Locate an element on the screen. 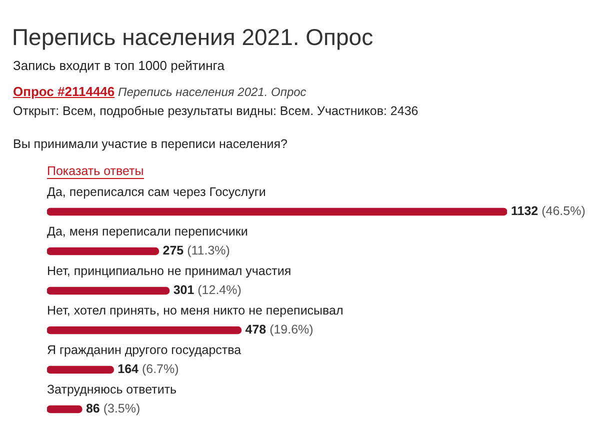 Image resolution: width=603 pixels, height=429 pixels. chart-title: Перепись населения 2021. Опрос is located at coordinates (193, 37).